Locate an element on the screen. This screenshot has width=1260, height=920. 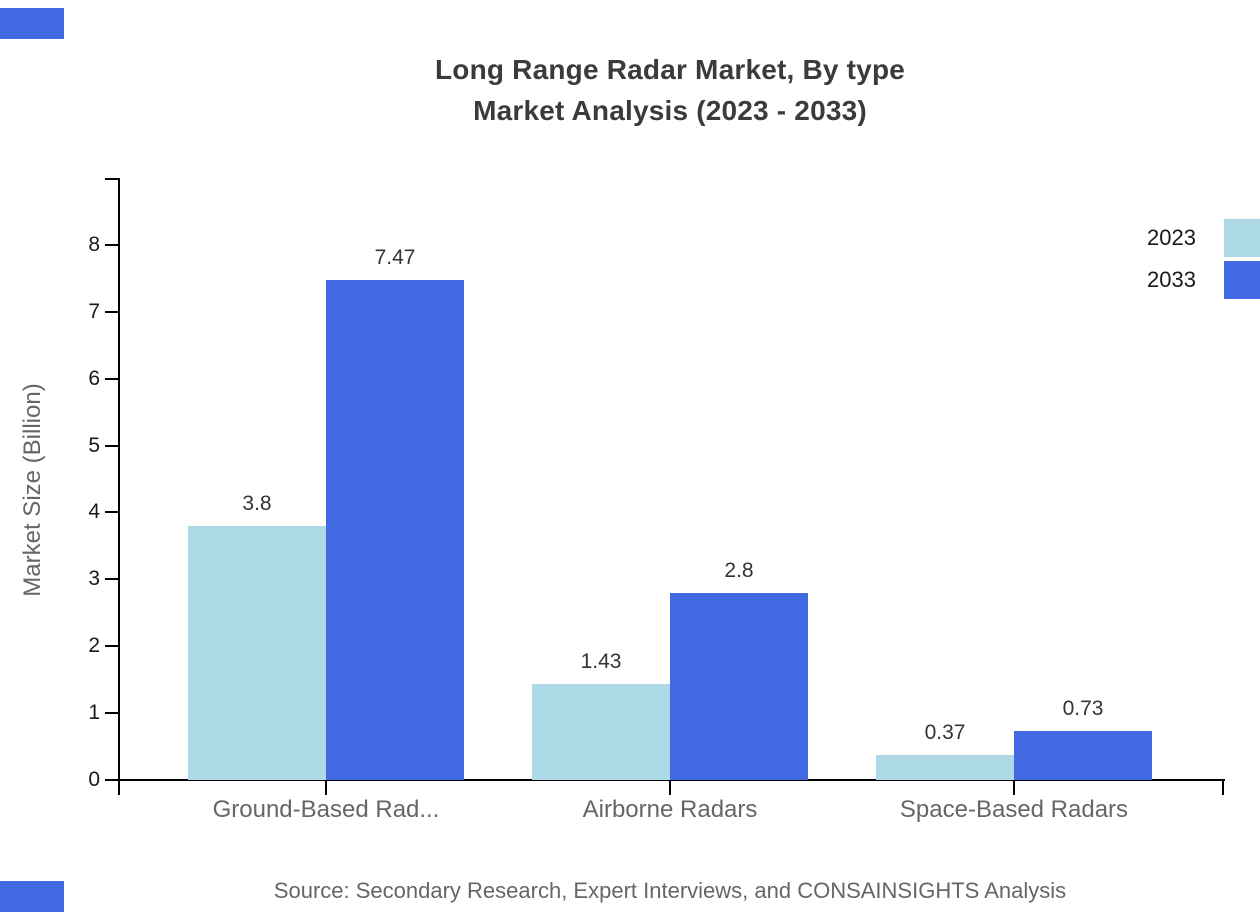
bar-value-label: 2.8 is located at coordinates (739, 570).